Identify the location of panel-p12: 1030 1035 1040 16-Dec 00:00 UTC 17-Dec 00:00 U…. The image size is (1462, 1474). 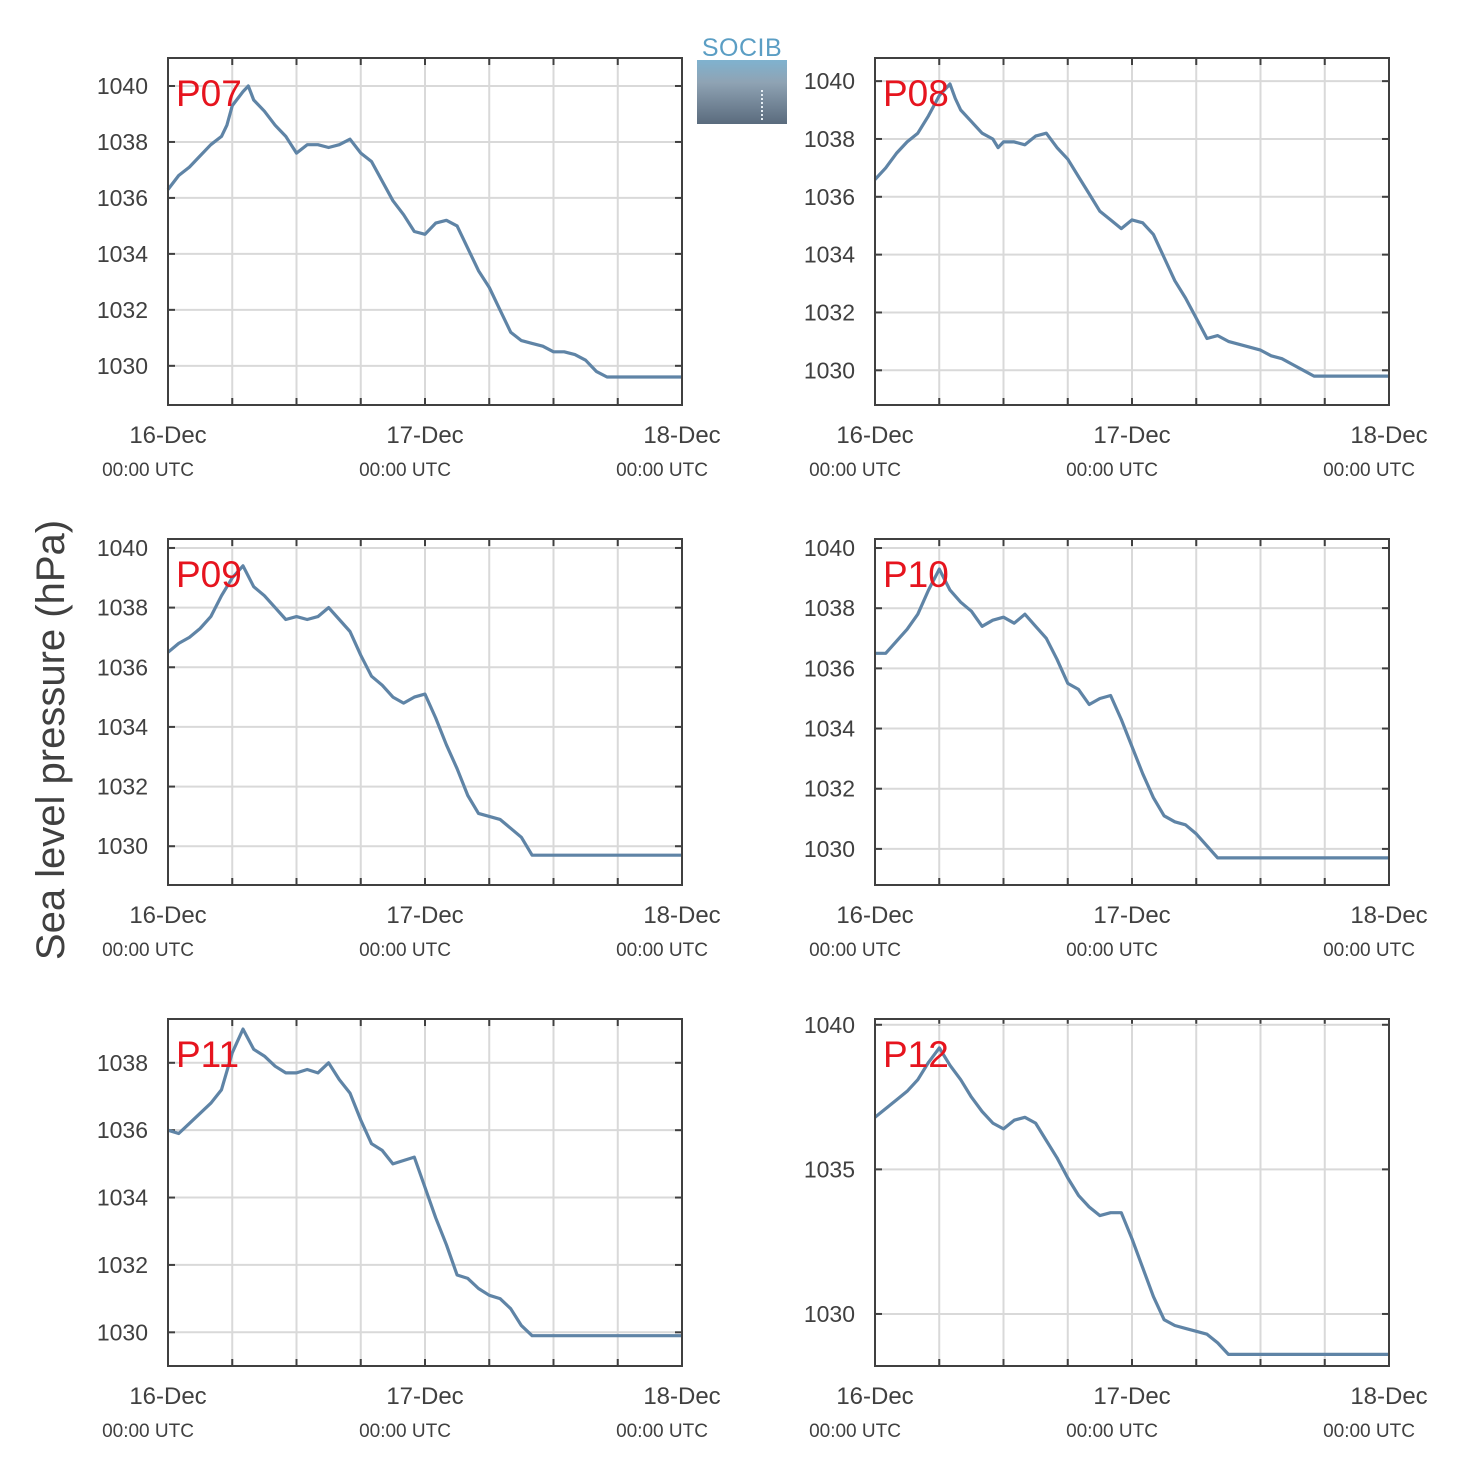
(1116, 1227).